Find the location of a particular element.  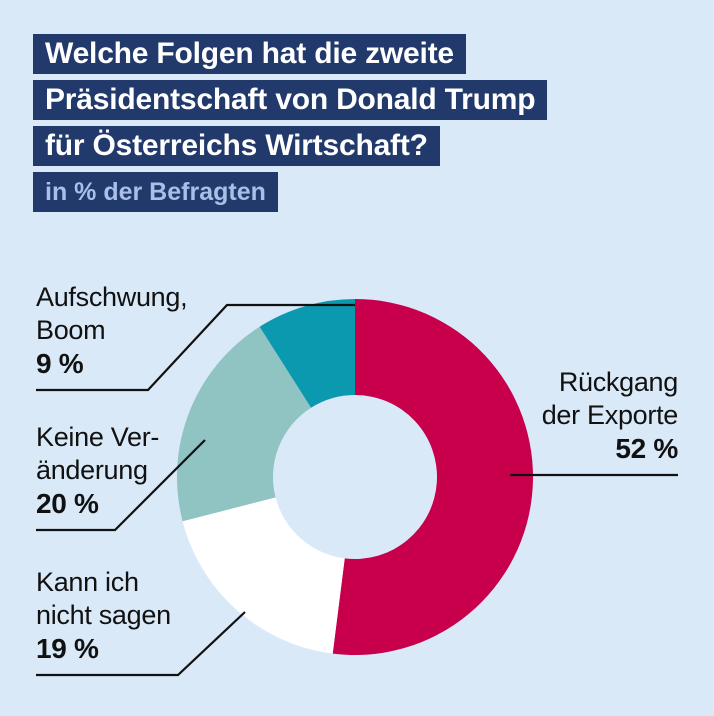

label-exports-text: Rückgang der Exporte is located at coordinates (610, 398).